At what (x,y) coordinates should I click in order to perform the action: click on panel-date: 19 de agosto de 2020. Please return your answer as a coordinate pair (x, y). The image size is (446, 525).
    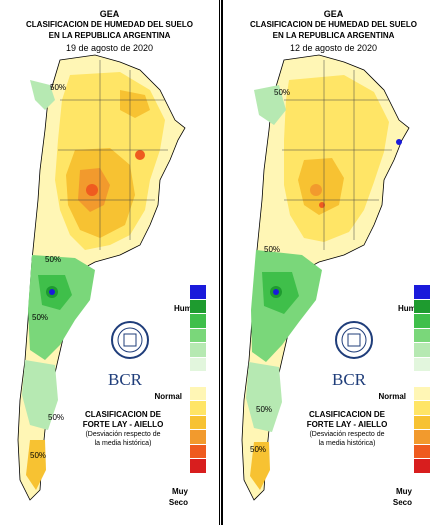
    Looking at the image, I should click on (109, 48).